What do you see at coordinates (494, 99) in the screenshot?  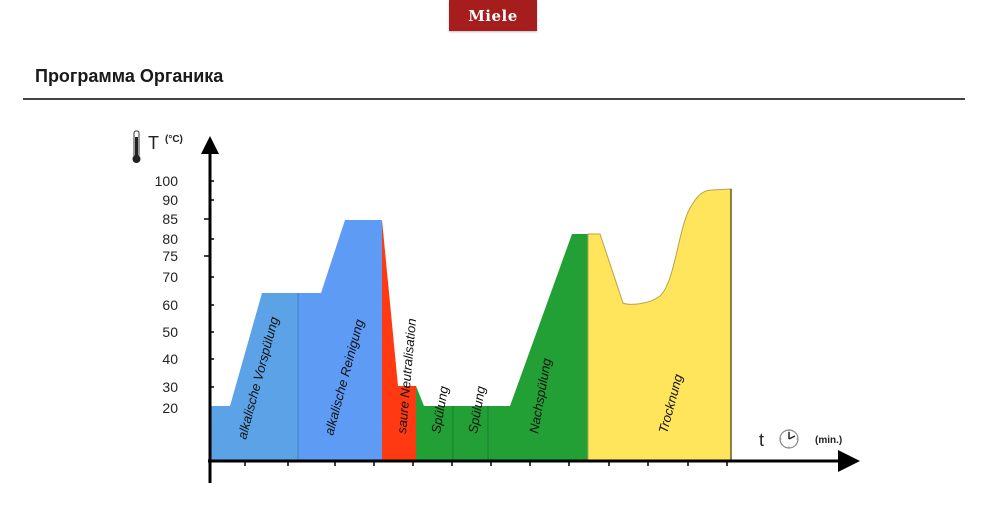 I see `title-divider` at bounding box center [494, 99].